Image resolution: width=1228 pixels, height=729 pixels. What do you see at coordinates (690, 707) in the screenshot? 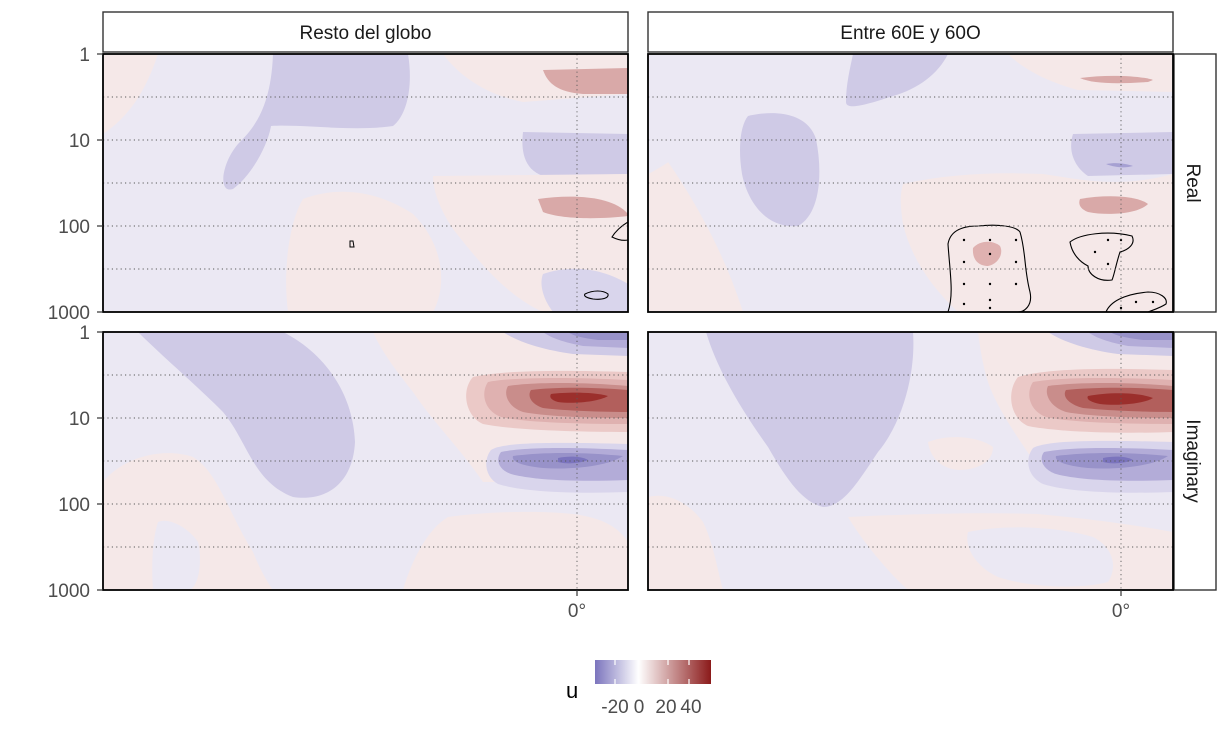
I see `legend-label: 40` at bounding box center [690, 707].